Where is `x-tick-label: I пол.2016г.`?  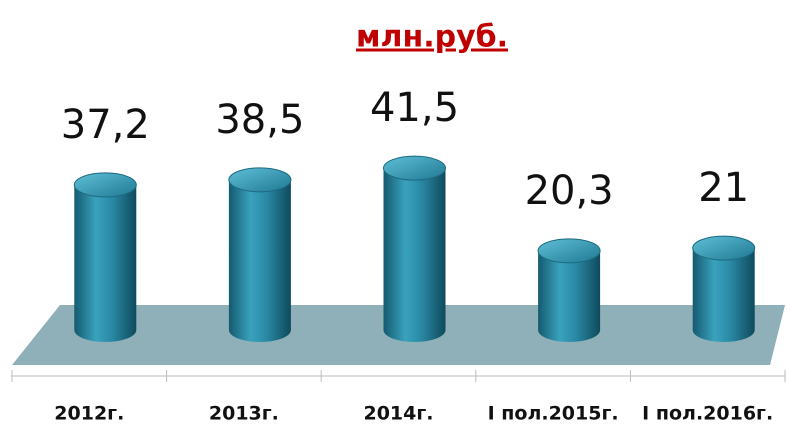
x-tick-label: I пол.2016г. is located at coordinates (707, 414).